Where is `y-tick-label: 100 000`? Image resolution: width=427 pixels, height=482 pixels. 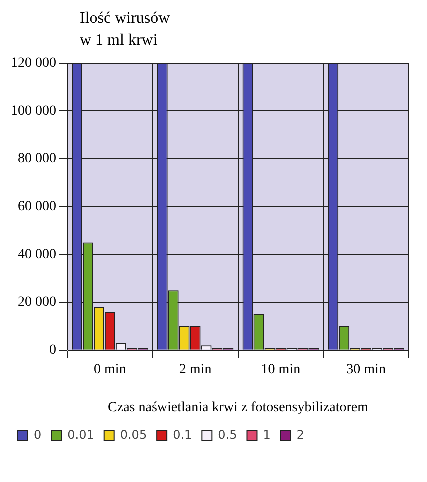 y-tick-label: 100 000 is located at coordinates (33, 111).